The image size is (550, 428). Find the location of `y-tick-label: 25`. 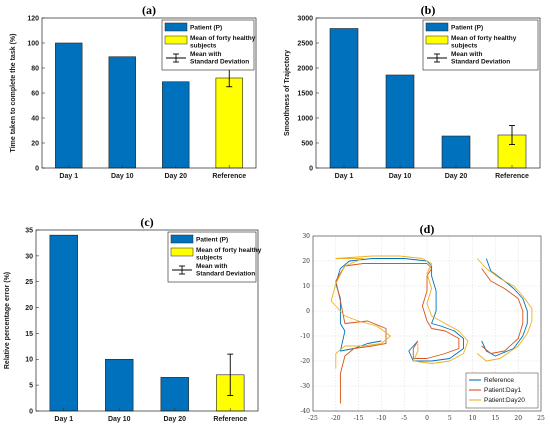

y-tick-label: 25 is located at coordinates (29, 282).